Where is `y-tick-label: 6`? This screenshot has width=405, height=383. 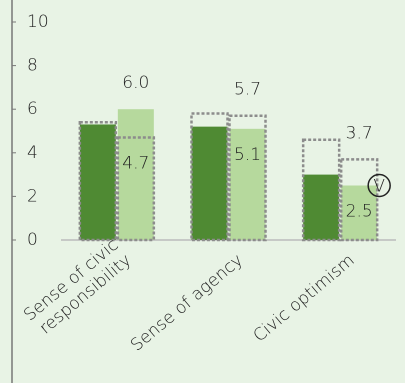 y-tick-label: 6 is located at coordinates (32, 109).